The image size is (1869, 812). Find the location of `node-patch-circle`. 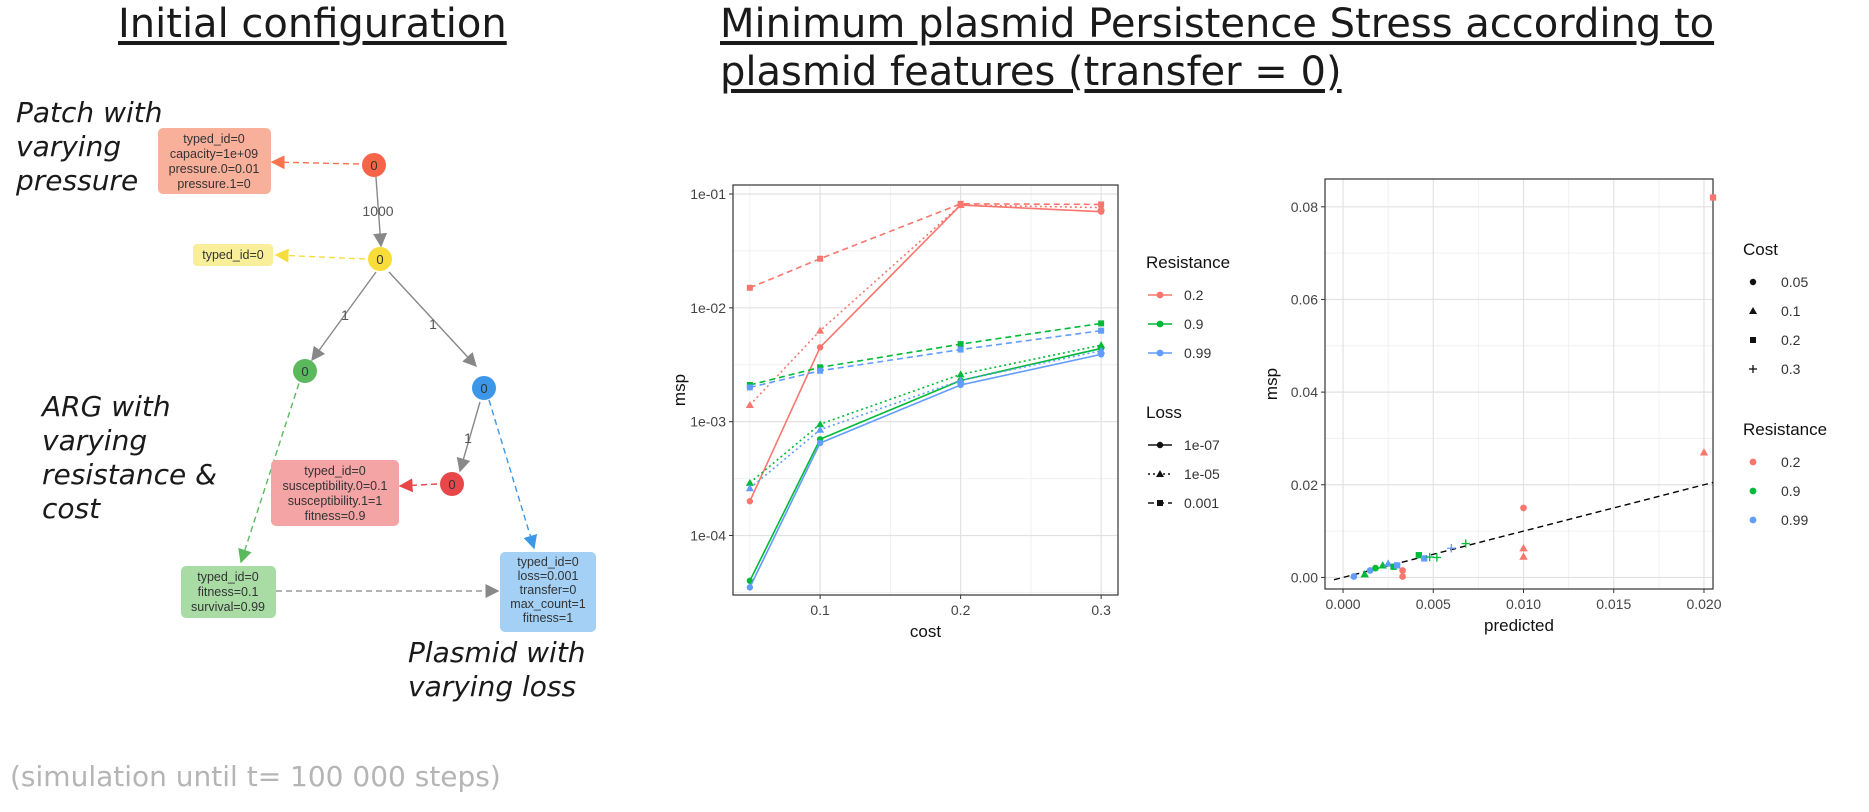

node-patch-circle is located at coordinates (374, 165).